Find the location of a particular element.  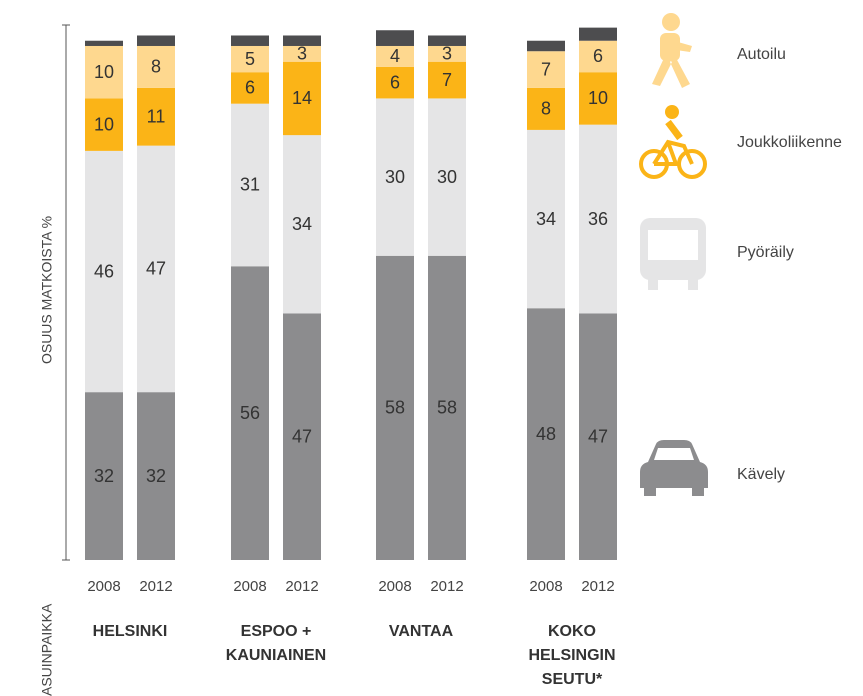

data-label: 56 is located at coordinates (250, 413).